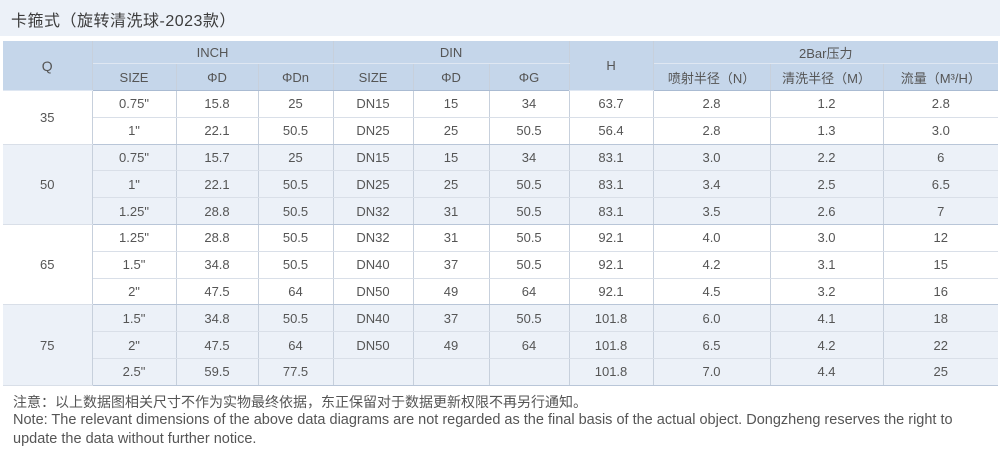  What do you see at coordinates (48, 345) in the screenshot?
I see `q-cell: 75` at bounding box center [48, 345].